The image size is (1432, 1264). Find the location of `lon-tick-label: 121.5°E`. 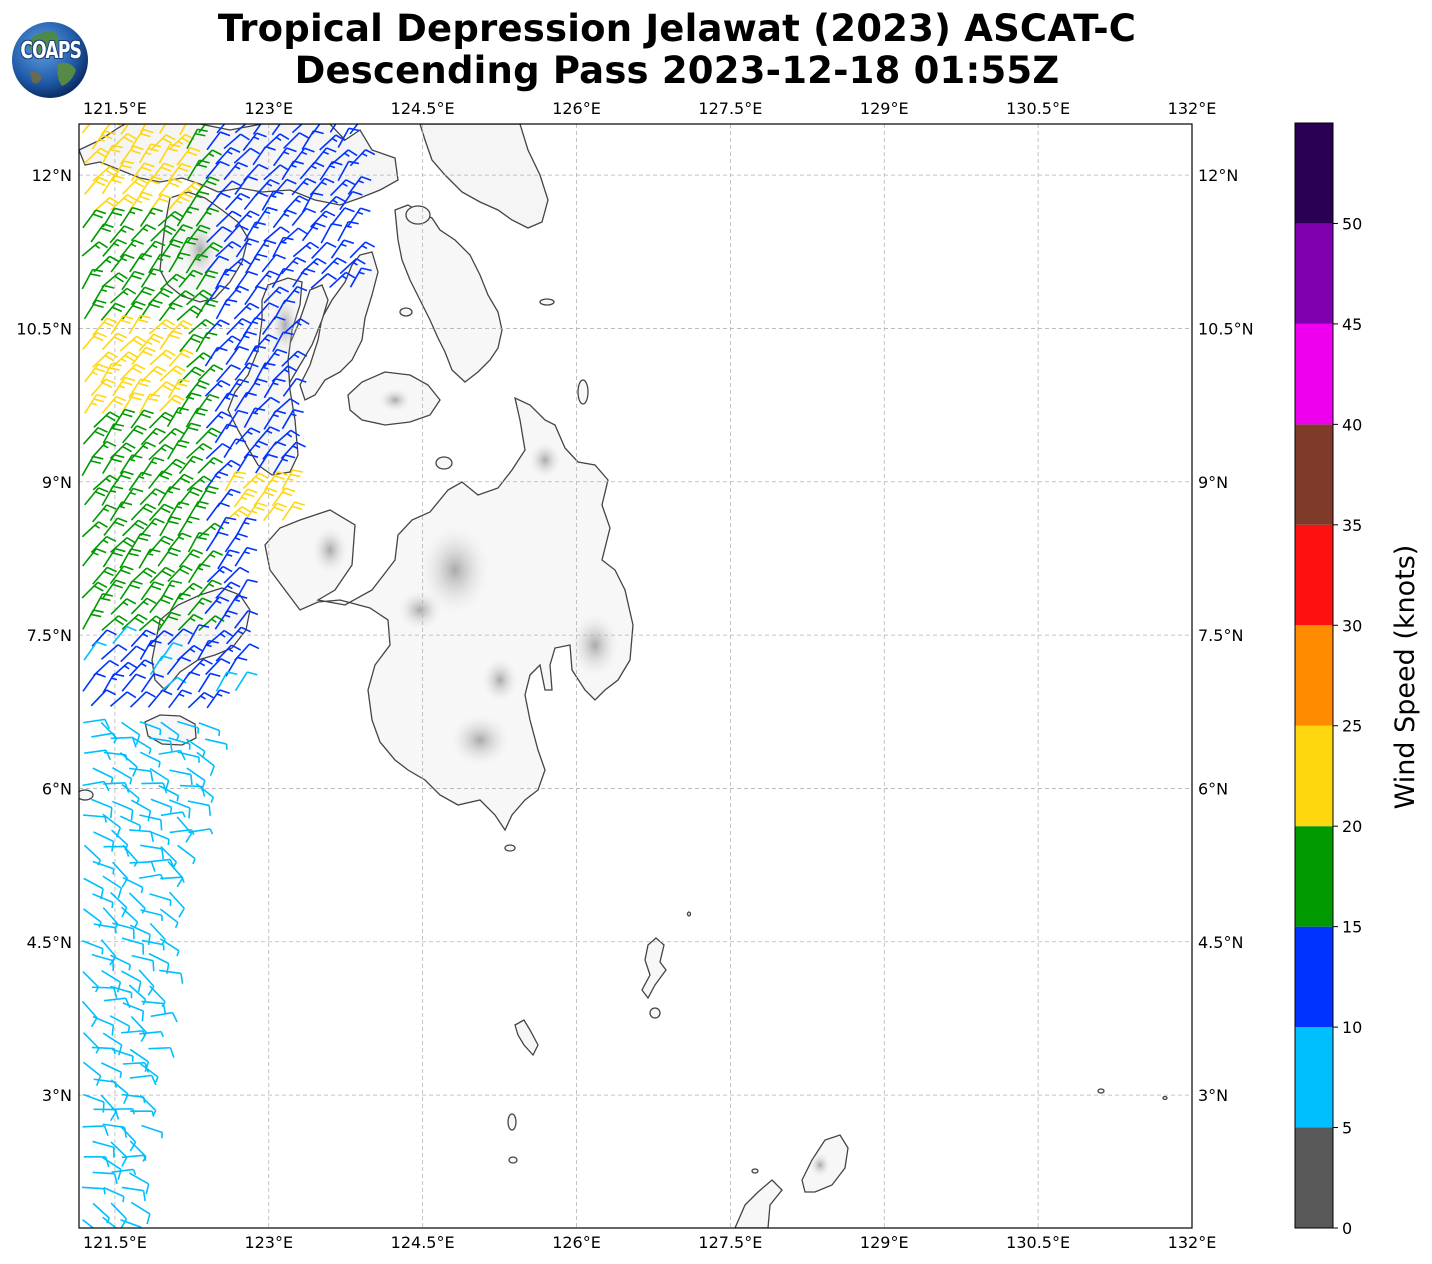

lon-tick-label: 121.5°E is located at coordinates (115, 1242).